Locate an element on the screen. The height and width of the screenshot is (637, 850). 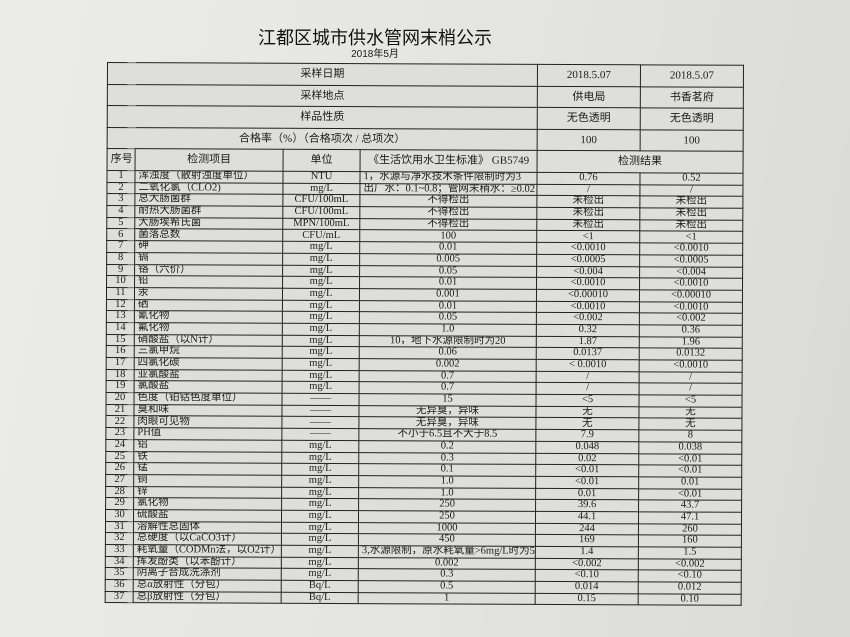
row-no: 9 is located at coordinates (120, 270).